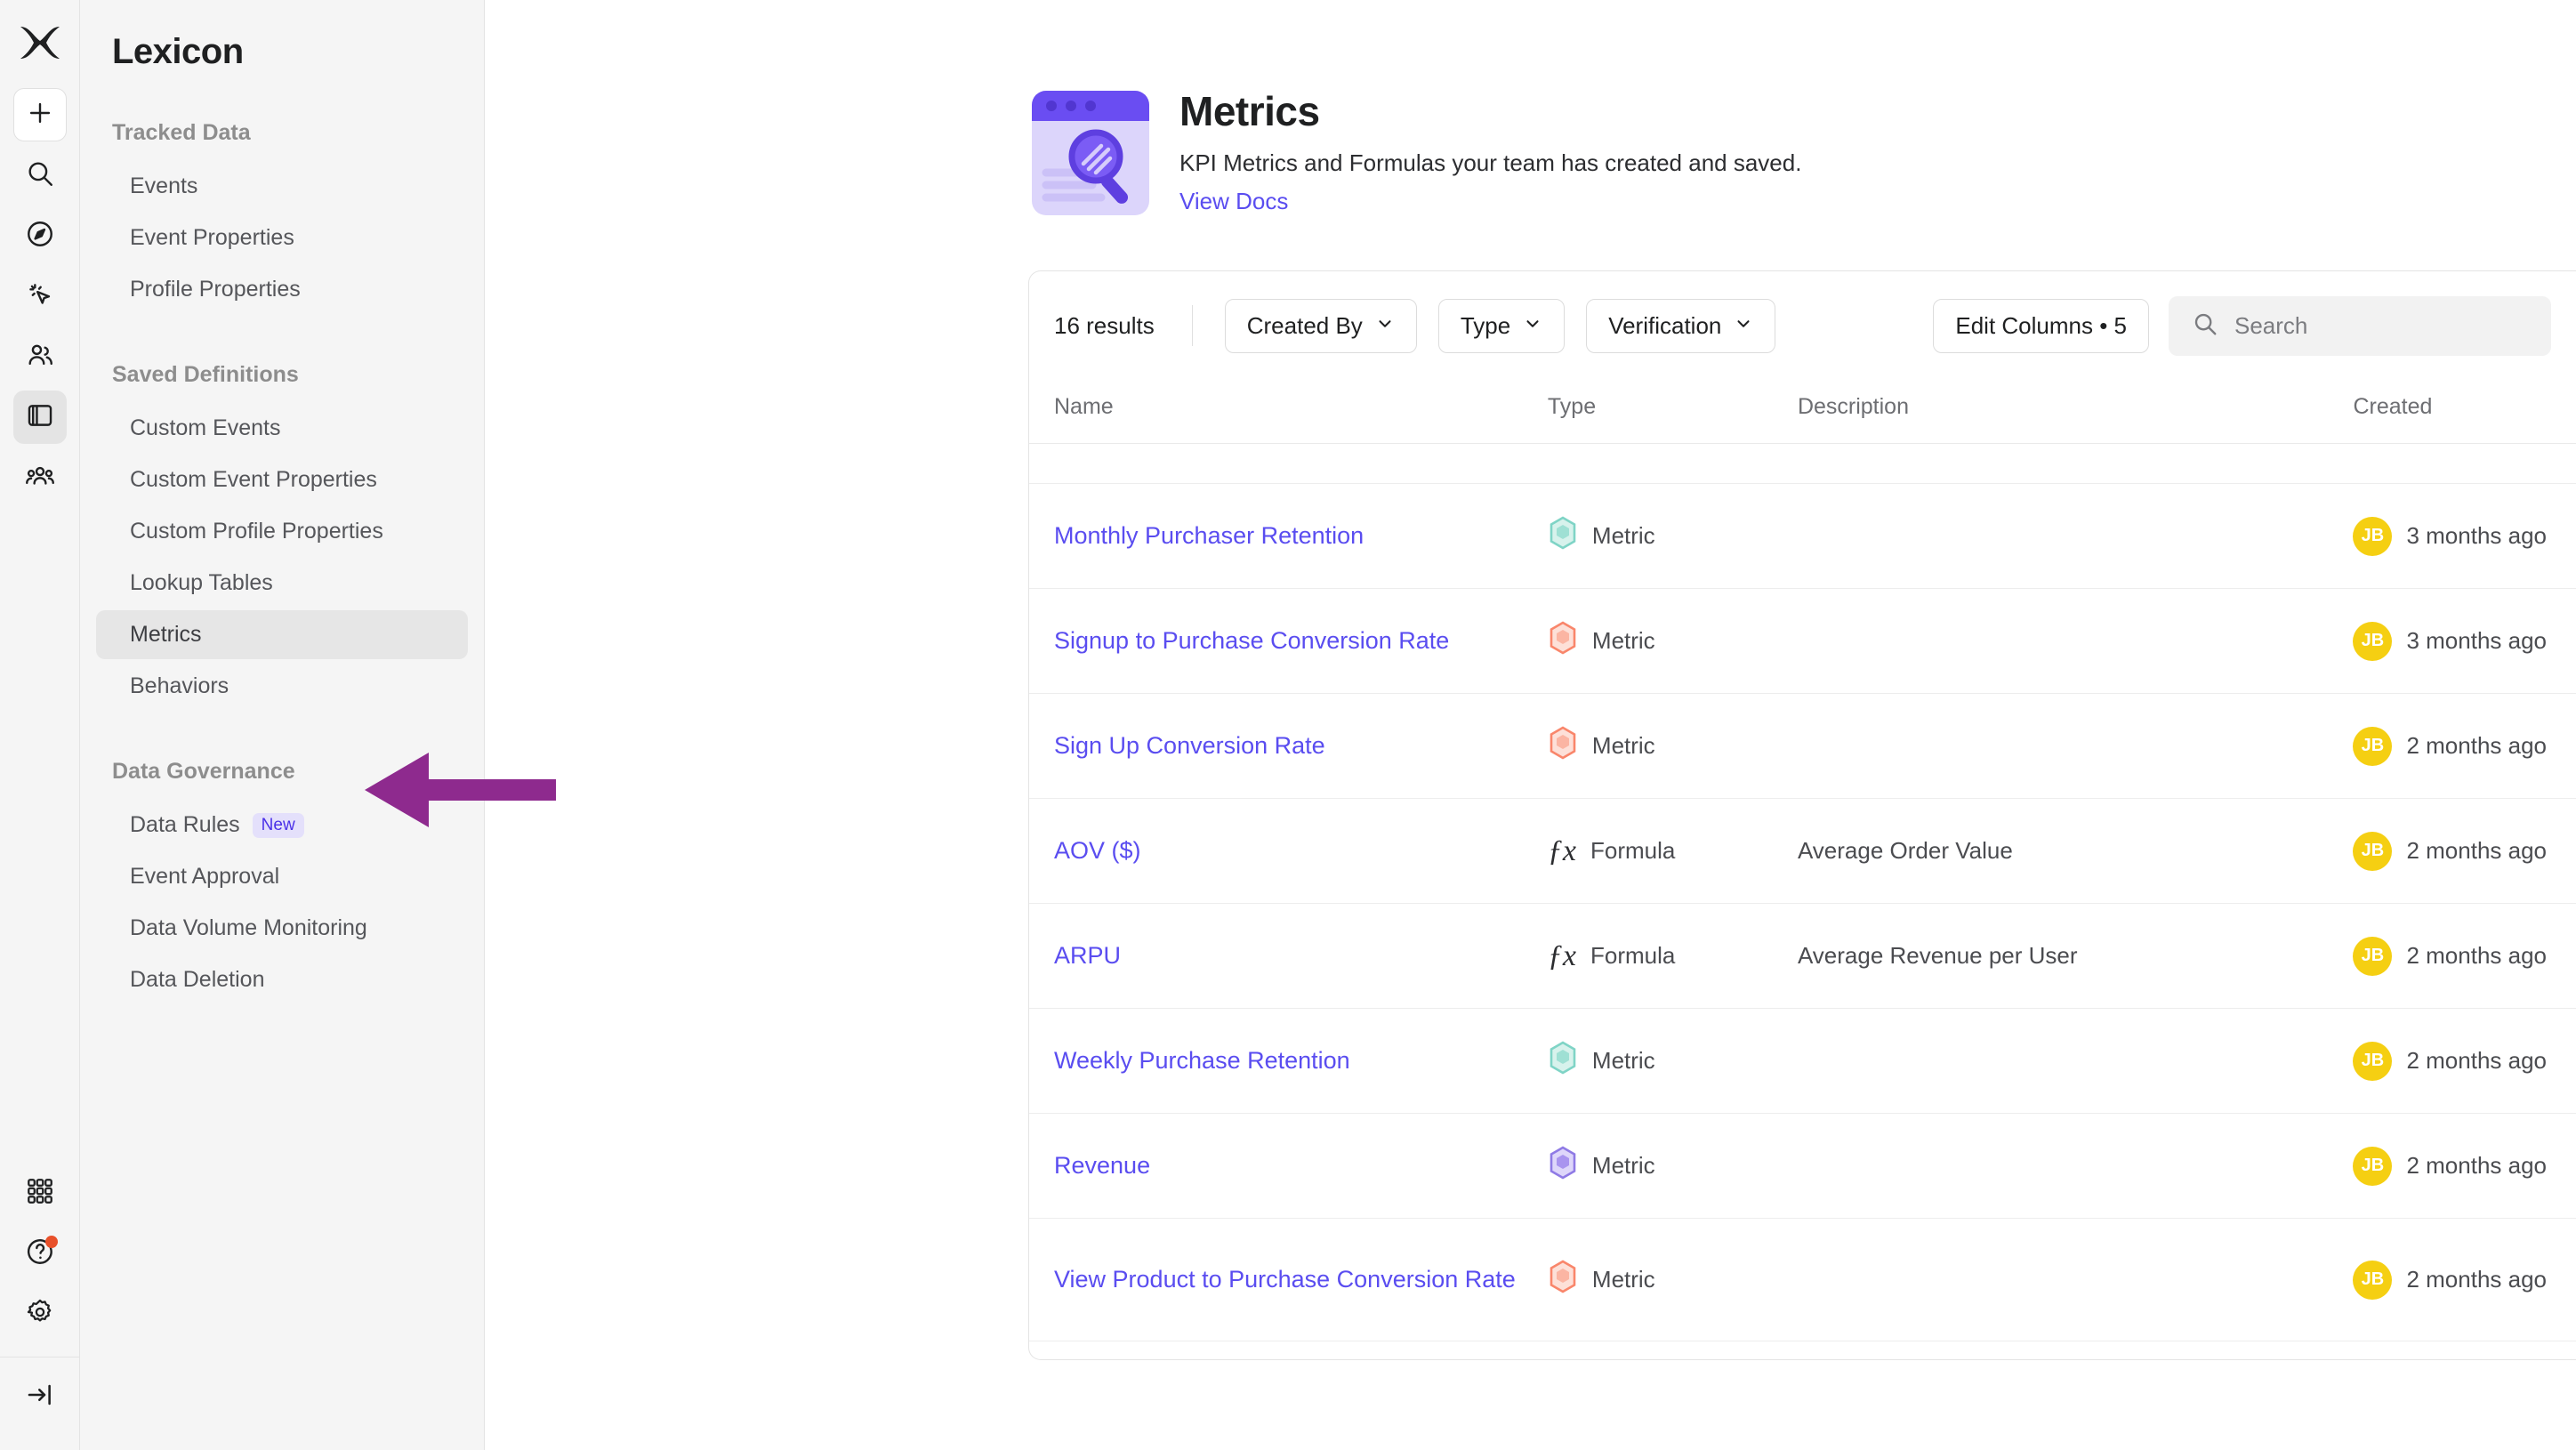 The image size is (2576, 1450). What do you see at coordinates (1802, 463) in the screenshot?
I see `table-row-partial` at bounding box center [1802, 463].